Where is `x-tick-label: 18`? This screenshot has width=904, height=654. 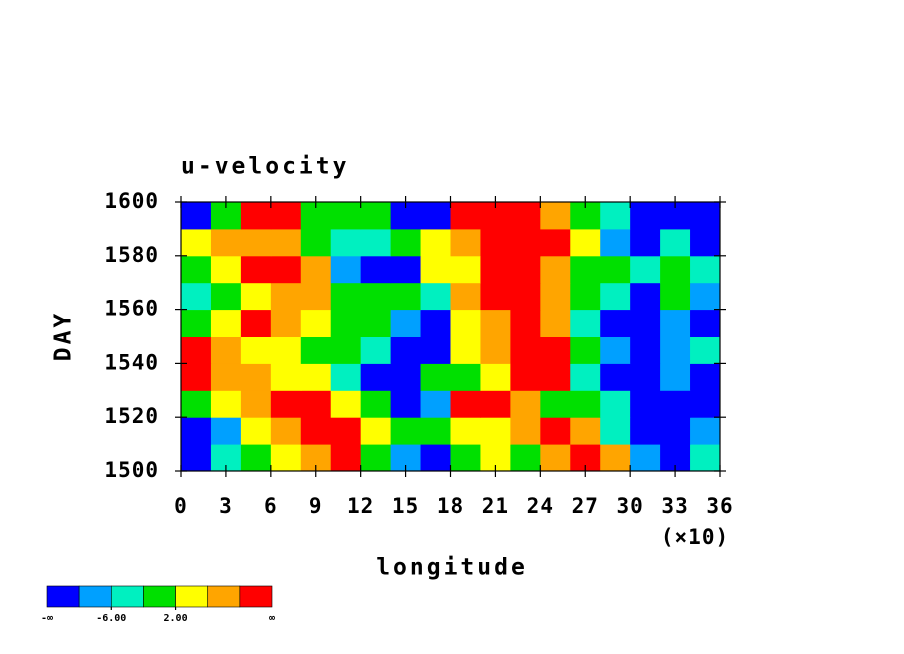 x-tick-label: 18 is located at coordinates (450, 506).